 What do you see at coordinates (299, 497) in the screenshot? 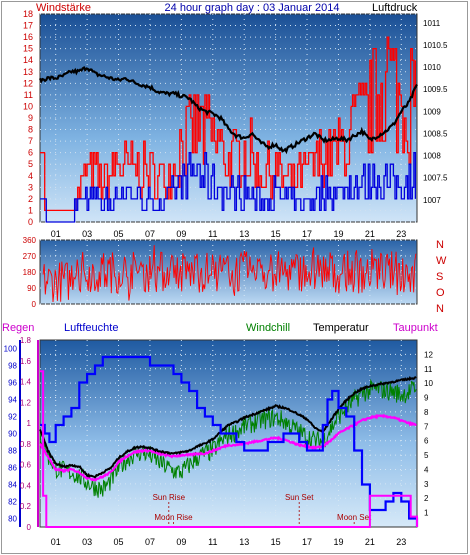
I see `annotation-label: Sun Set` at bounding box center [299, 497].